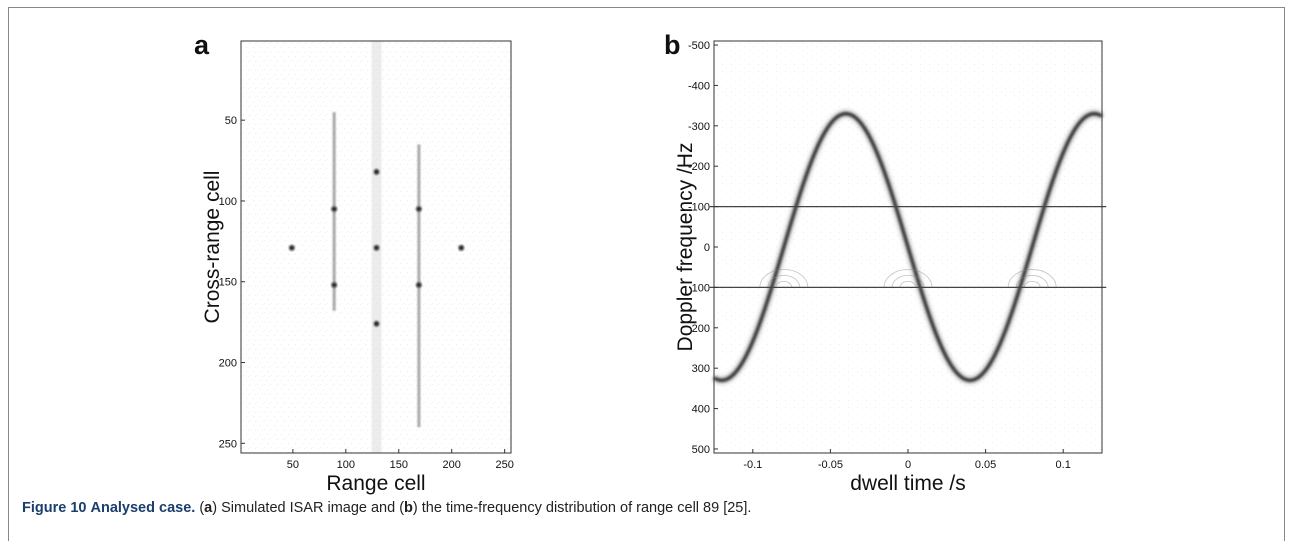 The image size is (1292, 545). Describe the element at coordinates (346, 465) in the screenshot. I see `panel-a-x-tick-label-1: 100` at that location.